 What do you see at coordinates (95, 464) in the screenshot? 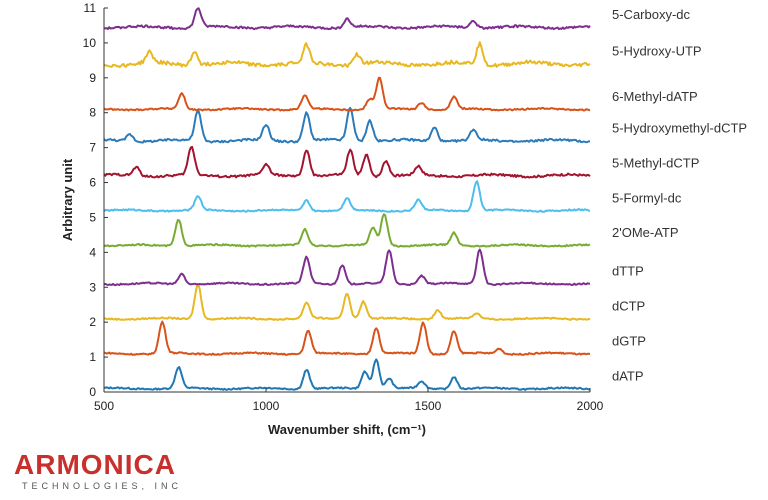
I see `logo-wordmark: ARMONICA` at bounding box center [95, 464].